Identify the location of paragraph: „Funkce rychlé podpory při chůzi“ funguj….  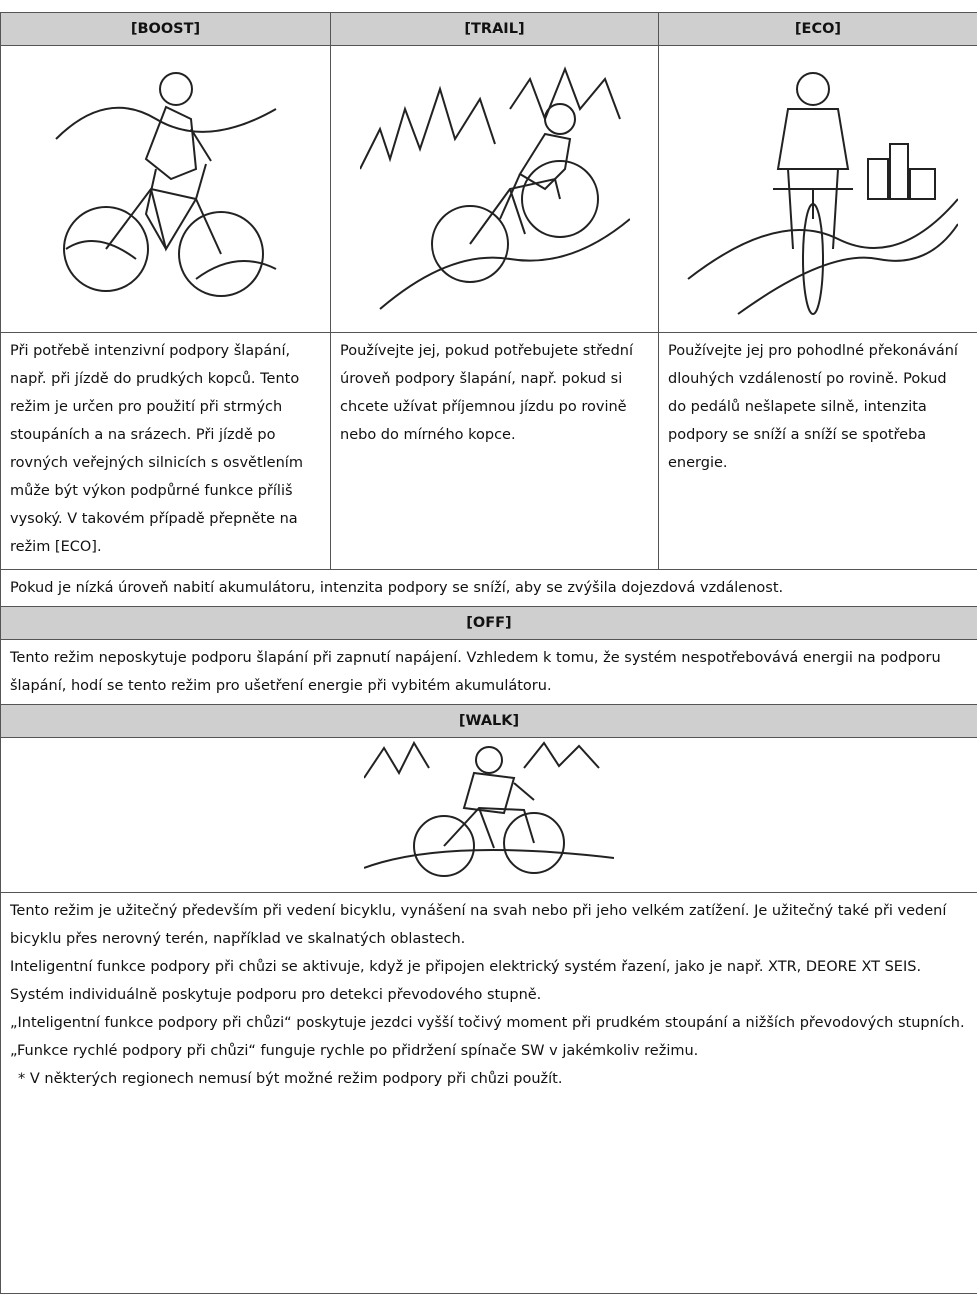
(354, 1051).